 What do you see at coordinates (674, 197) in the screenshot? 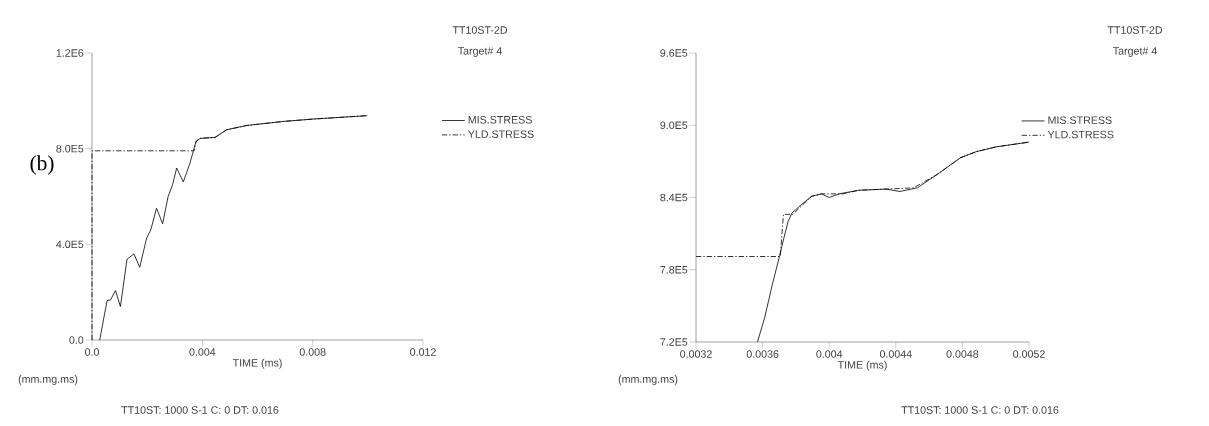
I see `y-tick-label: 8.4E5` at bounding box center [674, 197].